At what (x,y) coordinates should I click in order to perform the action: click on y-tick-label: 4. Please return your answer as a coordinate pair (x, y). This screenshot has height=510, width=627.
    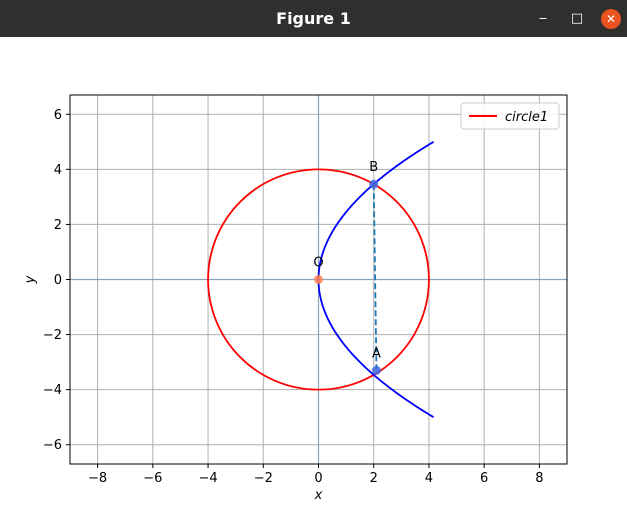
    Looking at the image, I should click on (58, 170).